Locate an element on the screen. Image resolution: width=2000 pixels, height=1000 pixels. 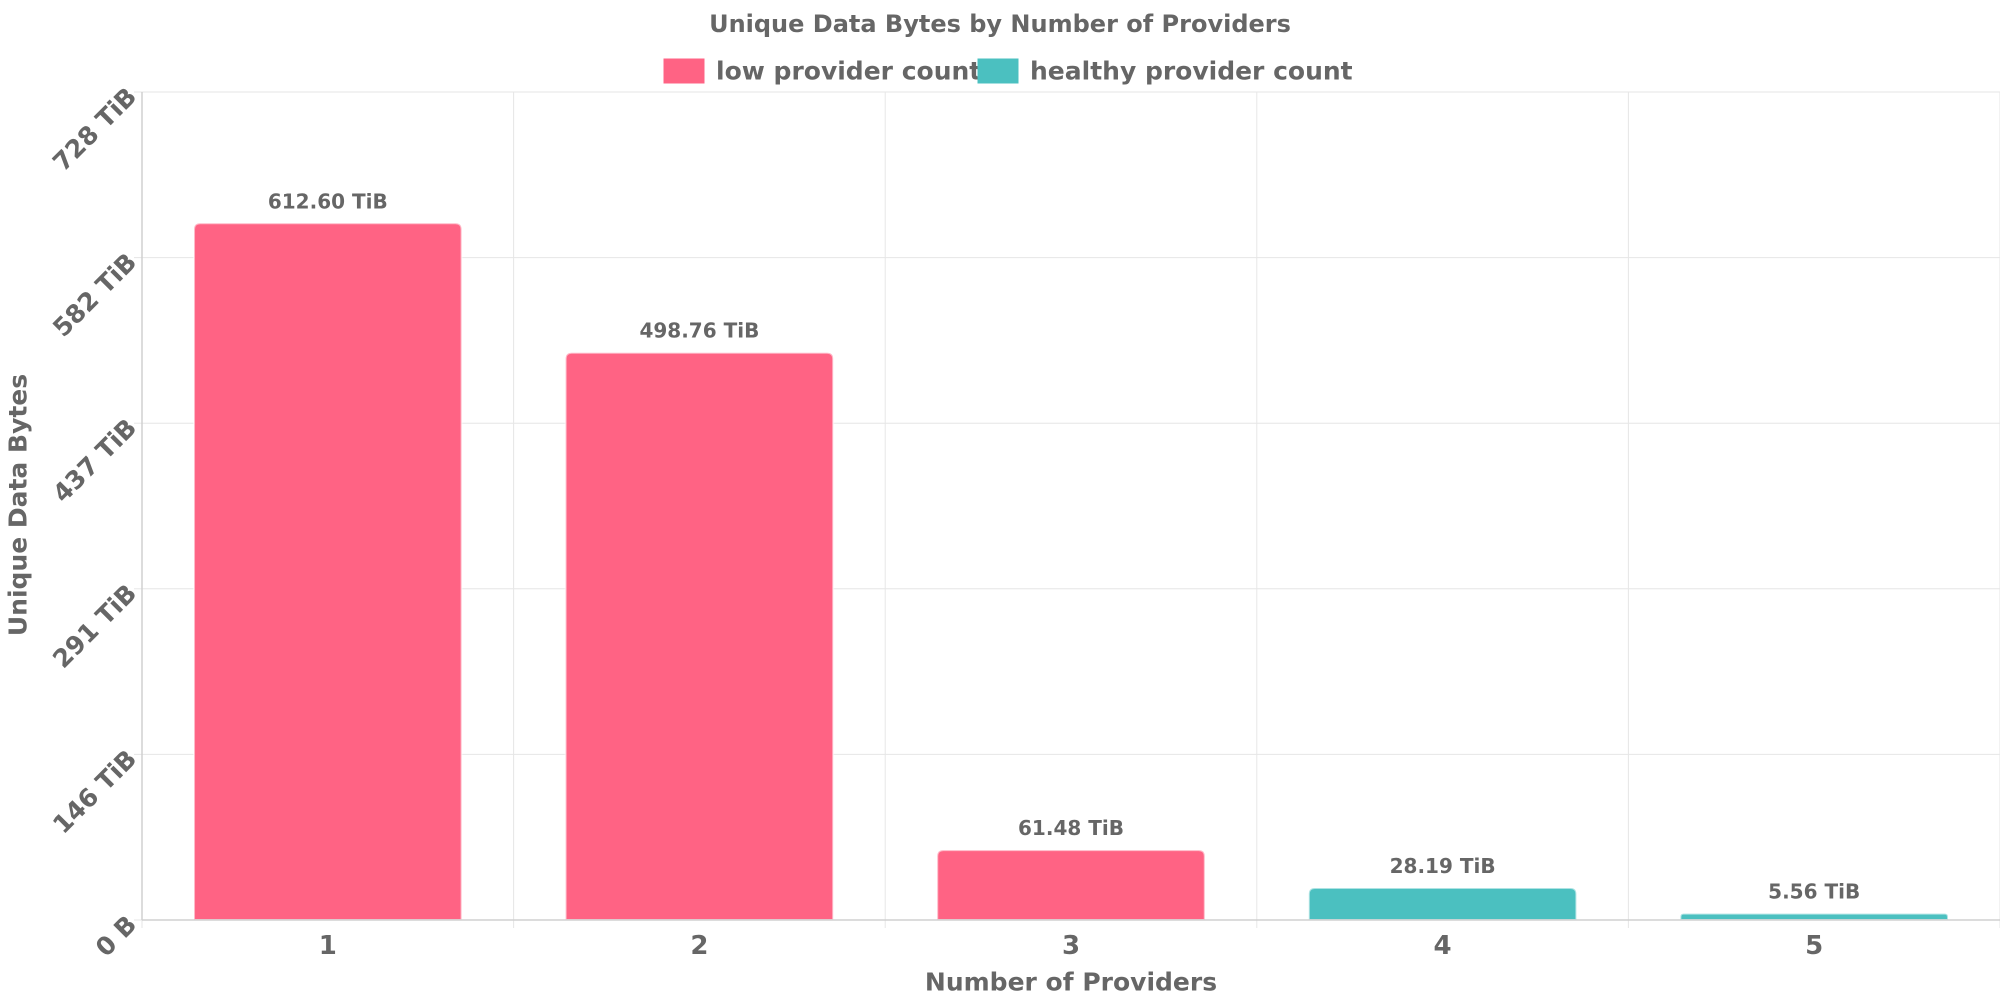
legend-swatch-low-provider-count is located at coordinates (684, 71).